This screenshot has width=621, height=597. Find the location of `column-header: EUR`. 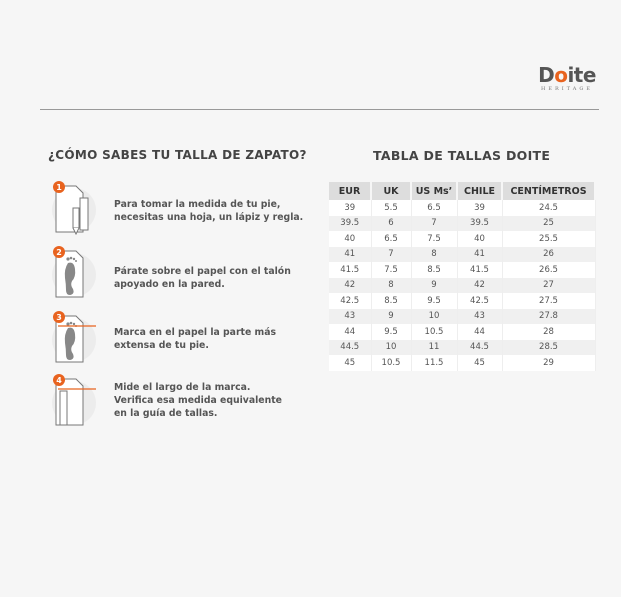

column-header: EUR is located at coordinates (350, 191).